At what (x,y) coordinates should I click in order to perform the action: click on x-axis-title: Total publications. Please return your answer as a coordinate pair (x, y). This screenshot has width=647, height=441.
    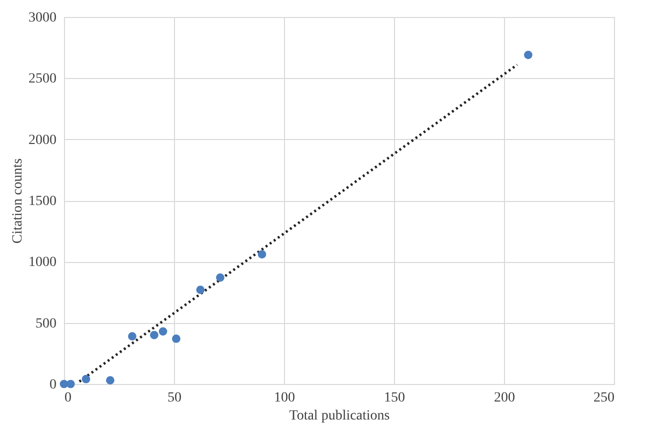
    Looking at the image, I should click on (339, 416).